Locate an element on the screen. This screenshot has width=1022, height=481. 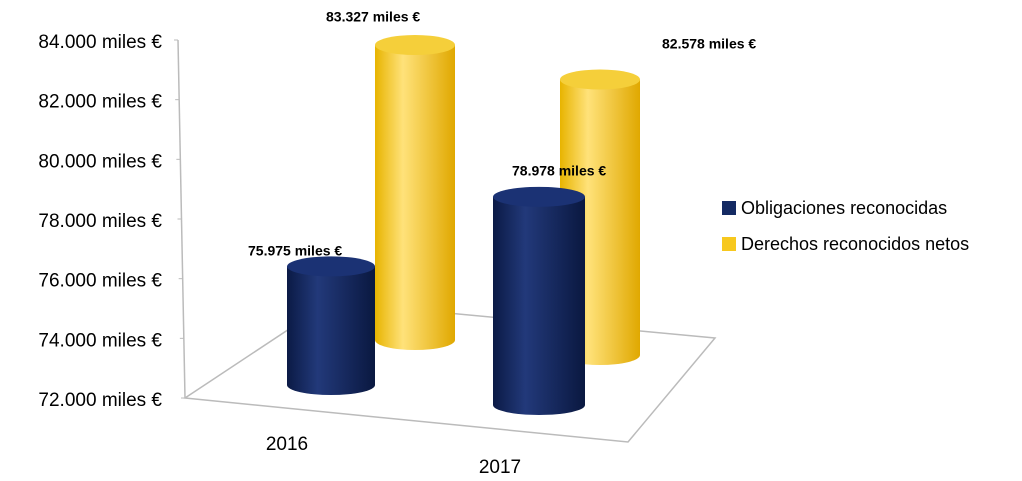
value-label: 83.327 miles € is located at coordinates (373, 17).